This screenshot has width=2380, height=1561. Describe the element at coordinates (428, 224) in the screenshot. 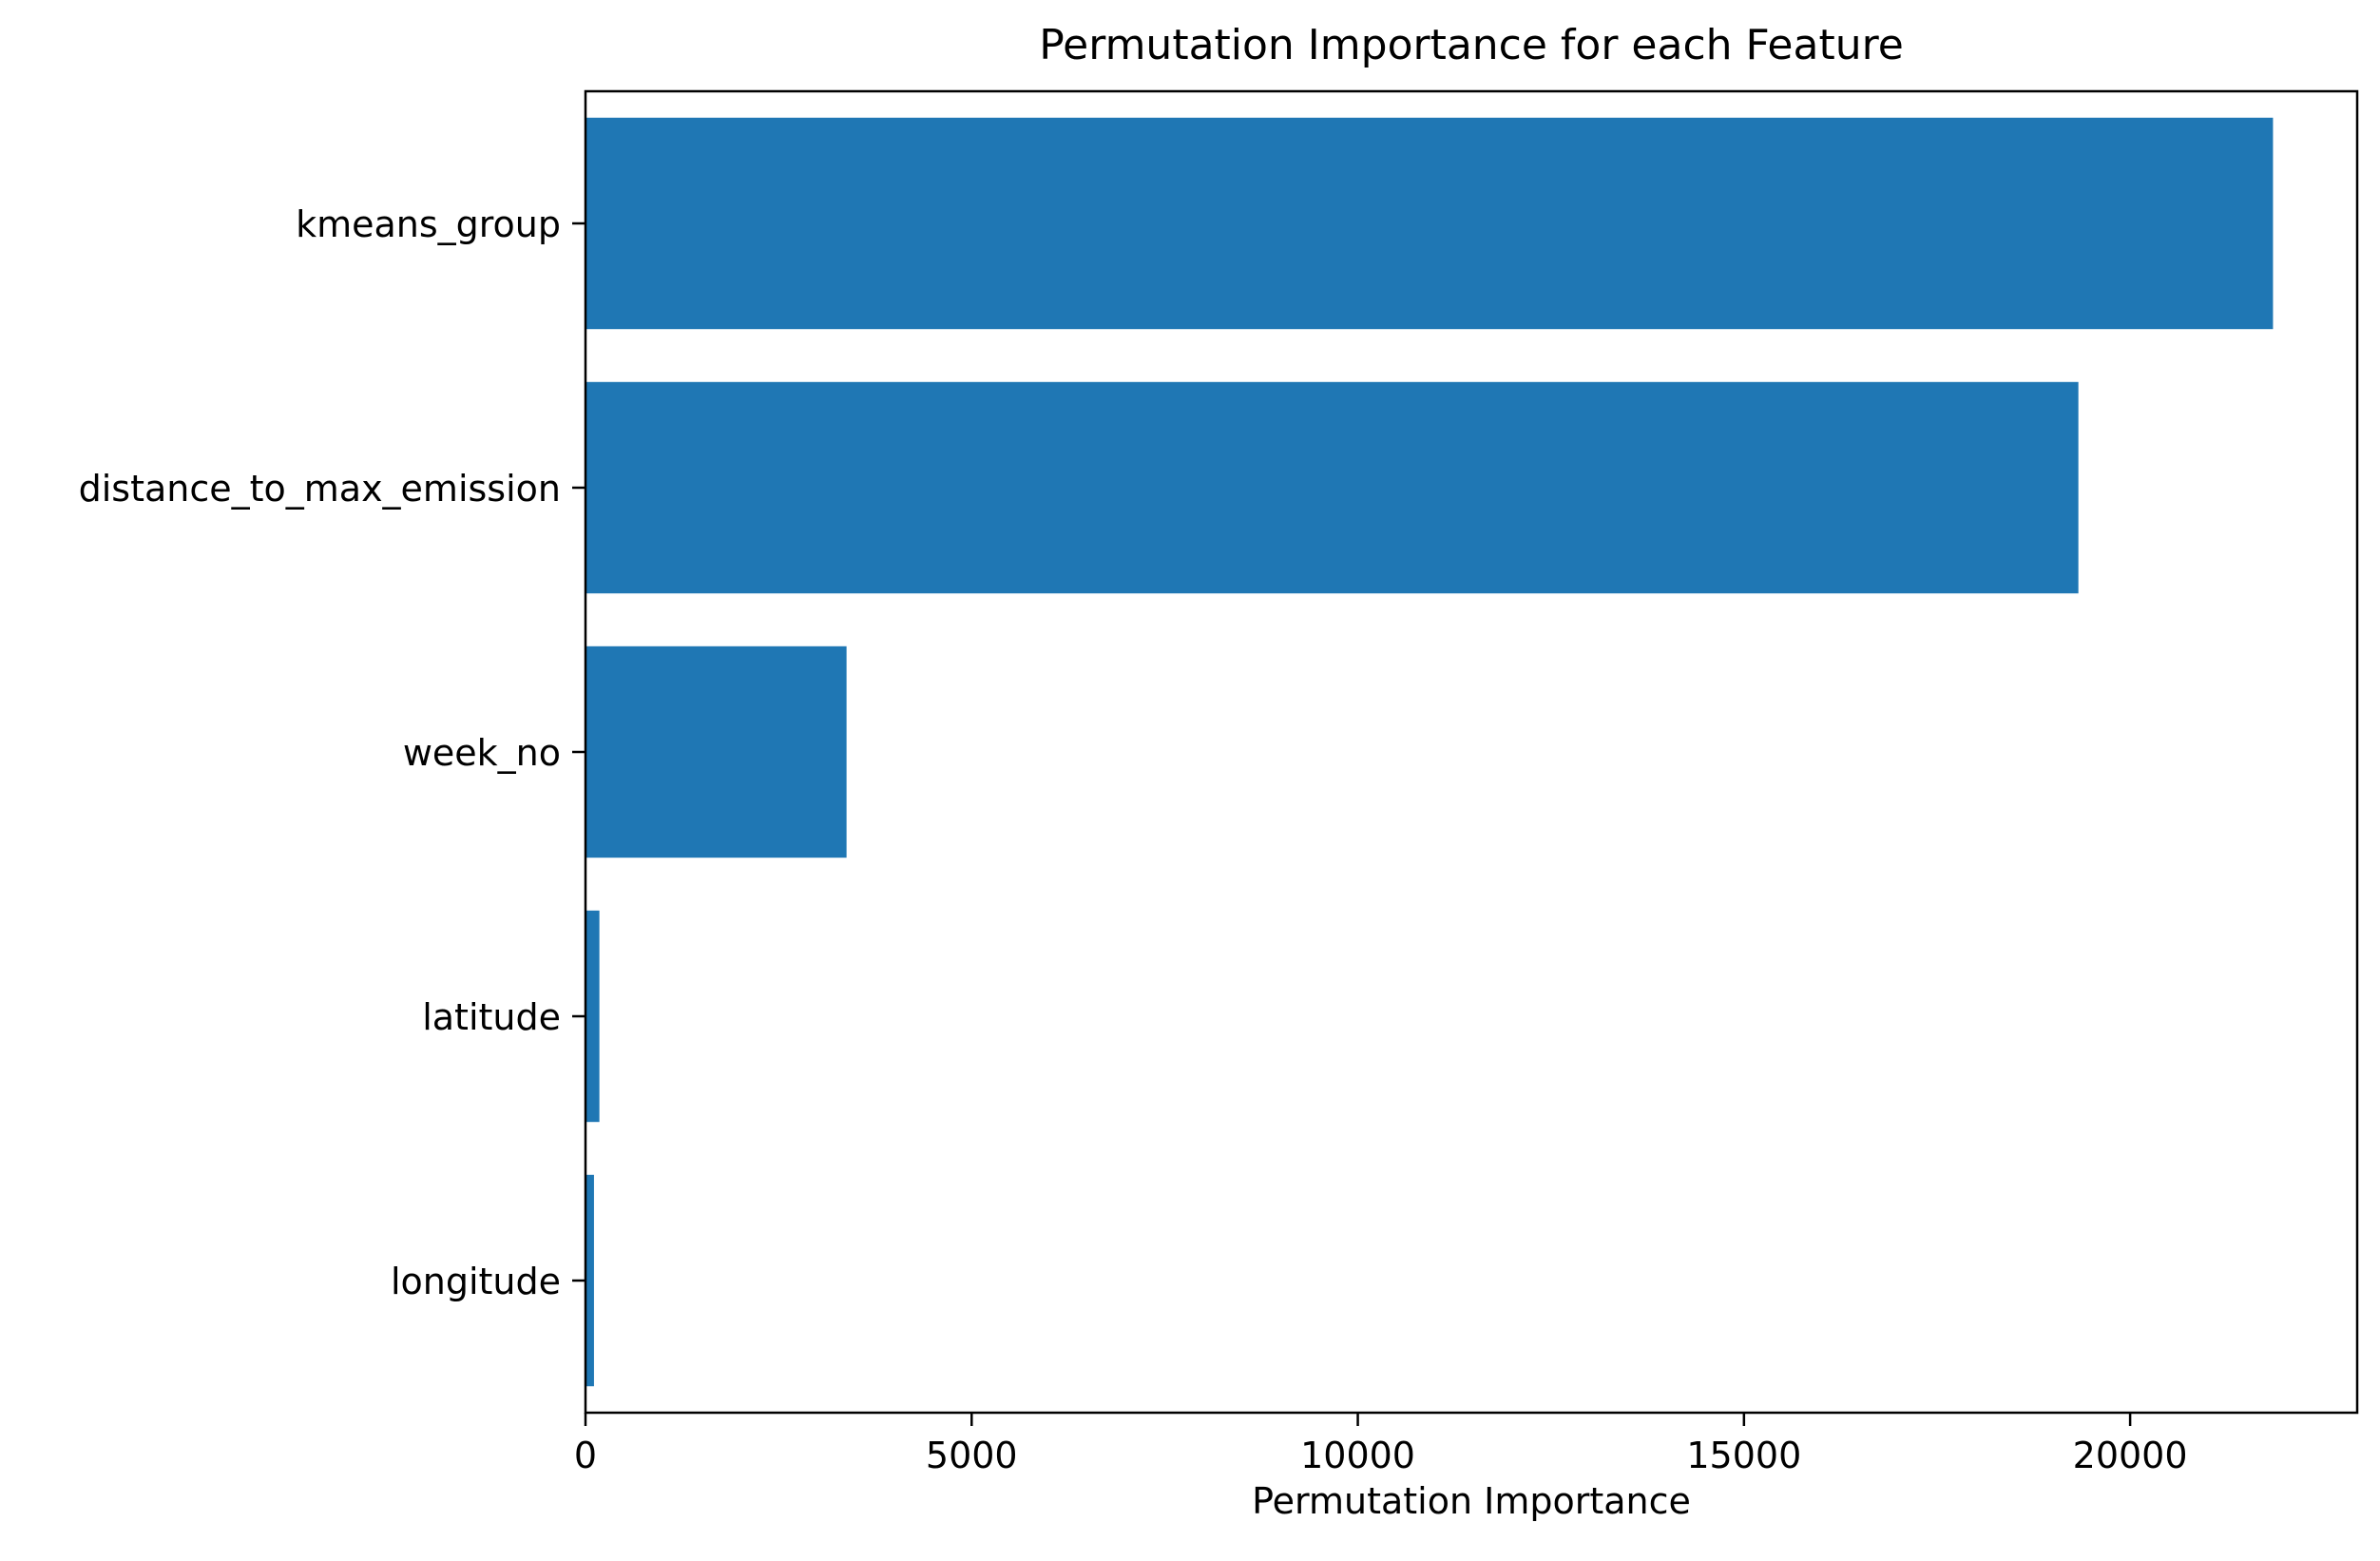

I see `y-tick-label: kmeans_group` at that location.